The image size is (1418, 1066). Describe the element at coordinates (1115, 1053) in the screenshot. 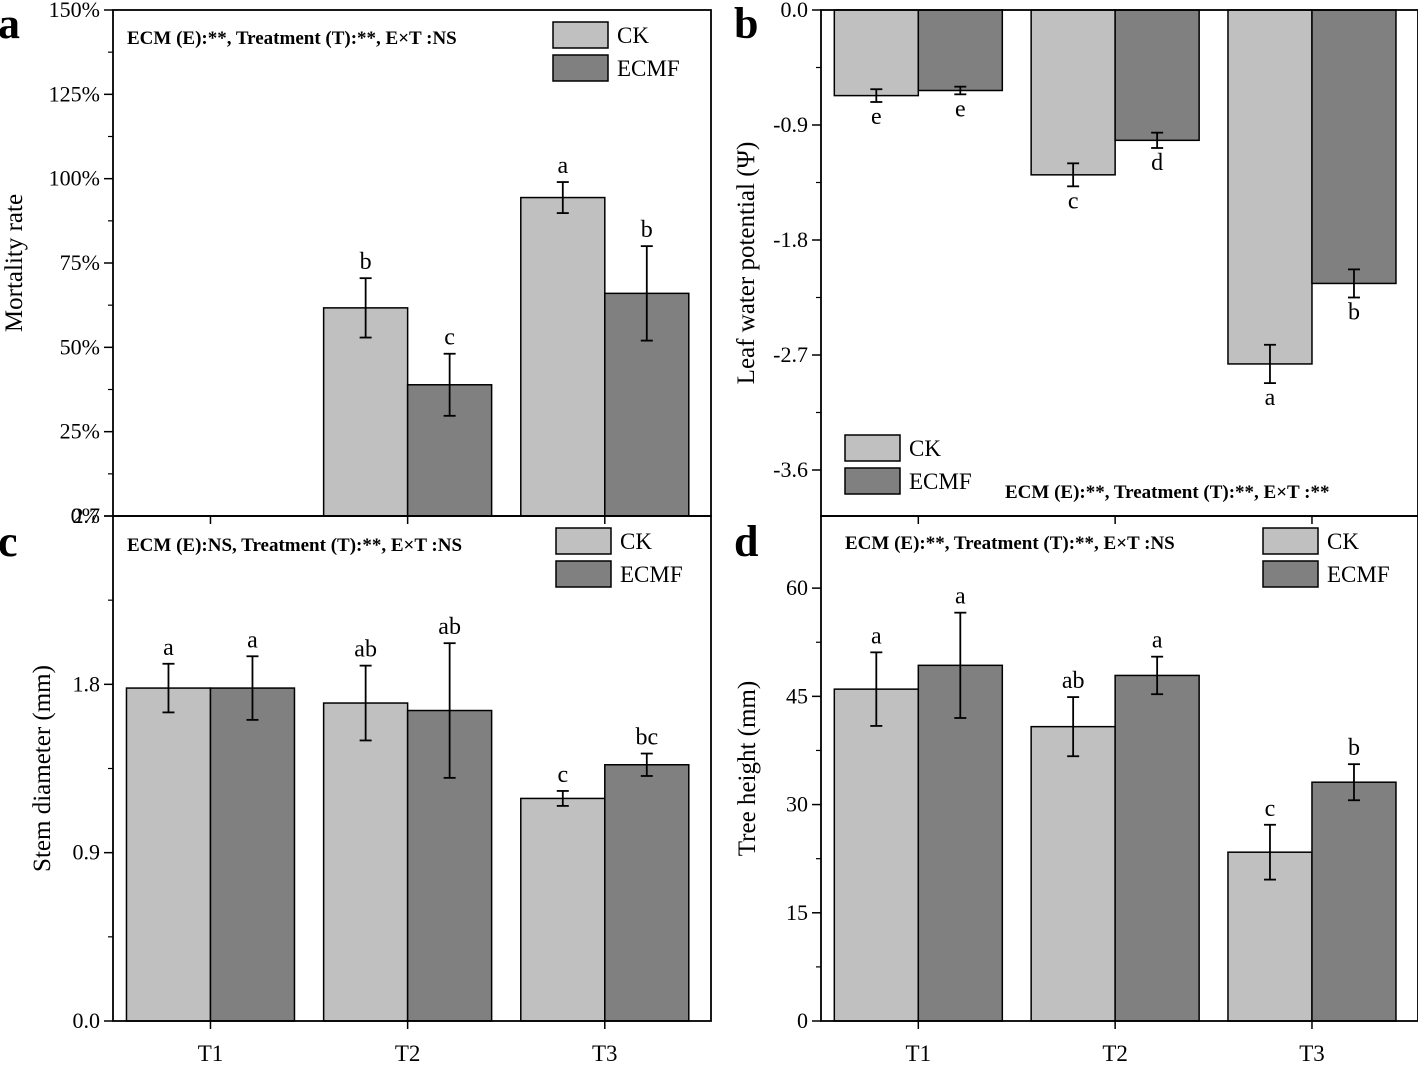

I see `x-tick-label: T2` at that location.